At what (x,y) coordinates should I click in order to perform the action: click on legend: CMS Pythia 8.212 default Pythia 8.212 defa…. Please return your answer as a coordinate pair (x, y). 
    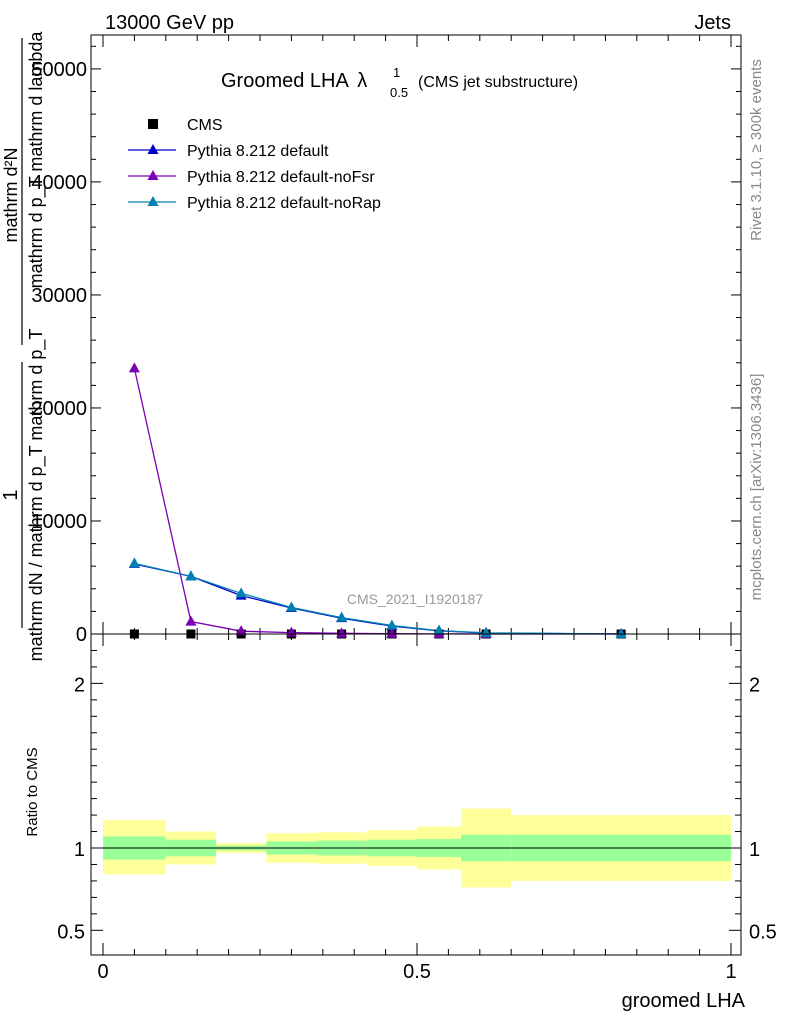
    Looking at the image, I should click on (254, 164).